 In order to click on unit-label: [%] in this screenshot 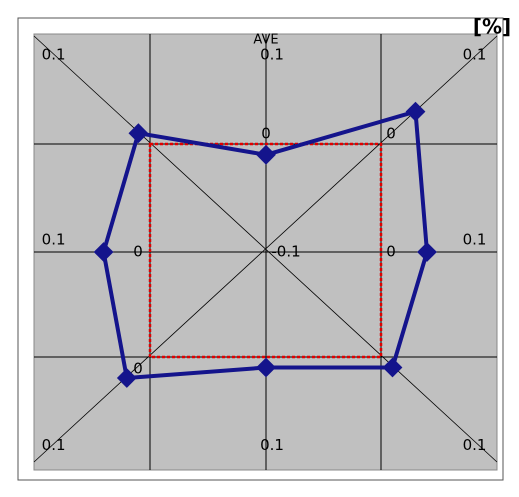, I will do `click(492, 27)`.